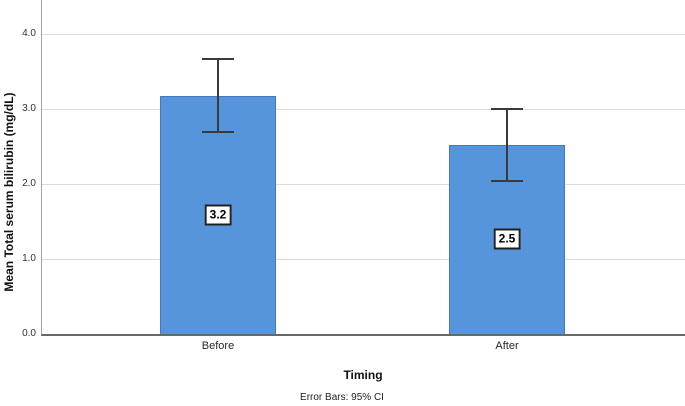 The height and width of the screenshot is (406, 685). Describe the element at coordinates (29, 333) in the screenshot. I see `y-tick-label: 0.0` at that location.